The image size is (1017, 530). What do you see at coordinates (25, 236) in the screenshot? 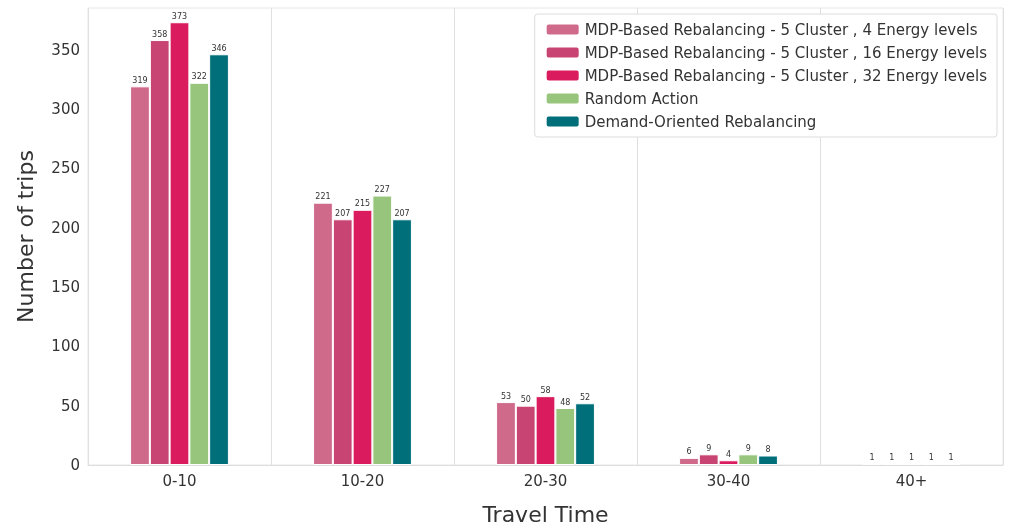
I see `y-axis-title: Number of trips` at bounding box center [25, 236].